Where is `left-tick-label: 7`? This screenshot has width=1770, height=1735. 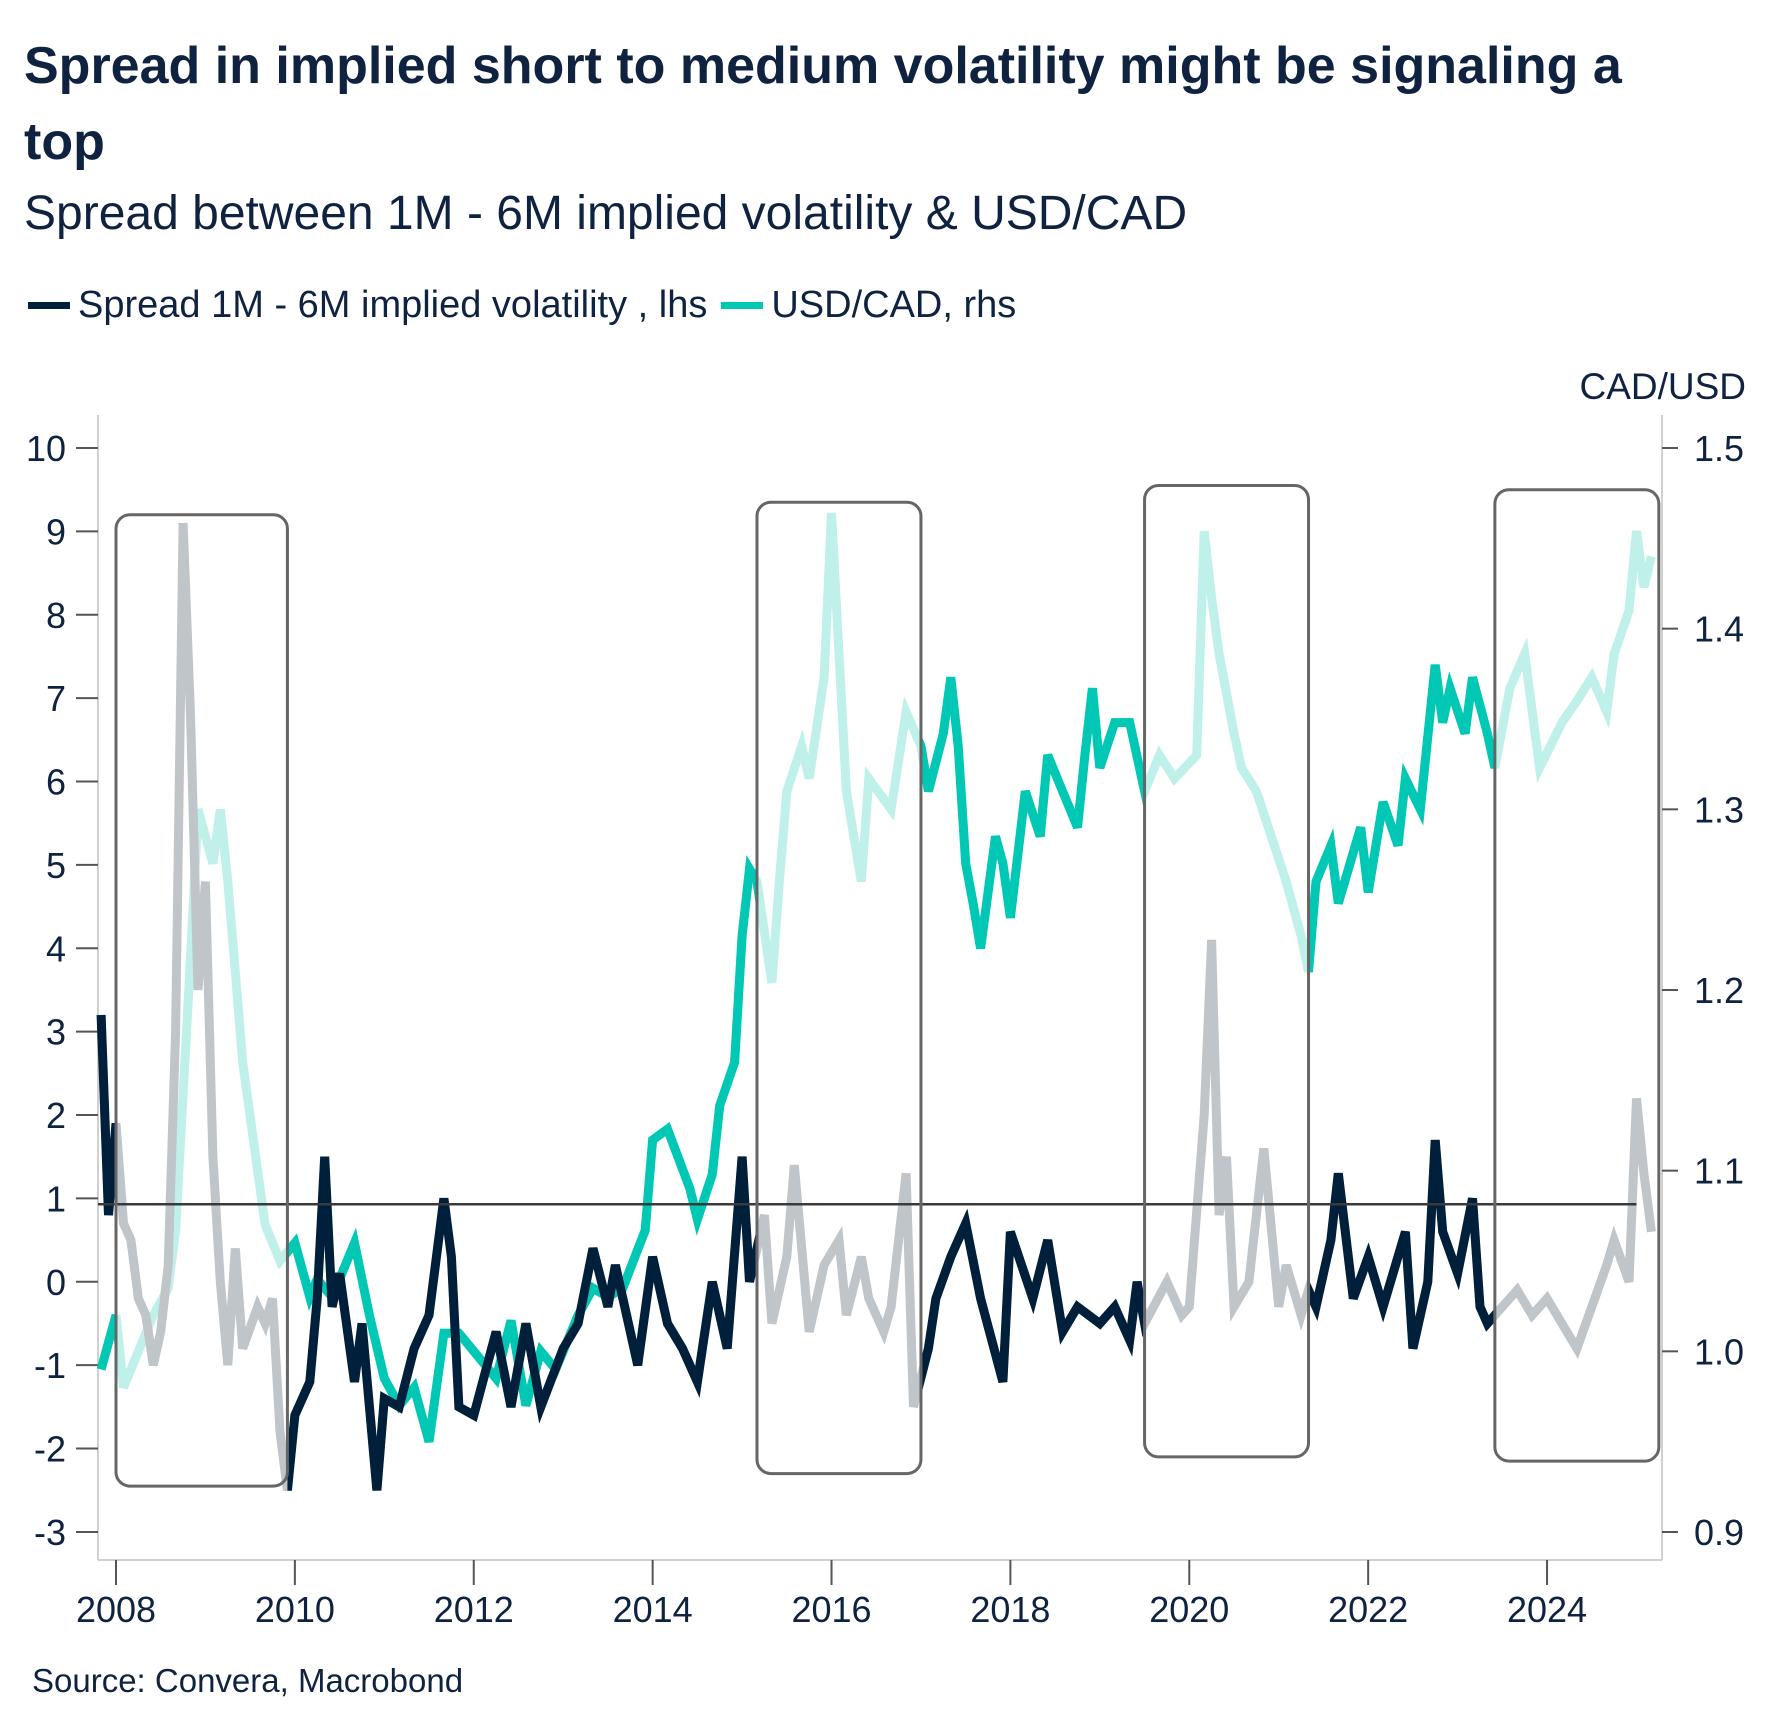
left-tick-label: 7 is located at coordinates (56, 698).